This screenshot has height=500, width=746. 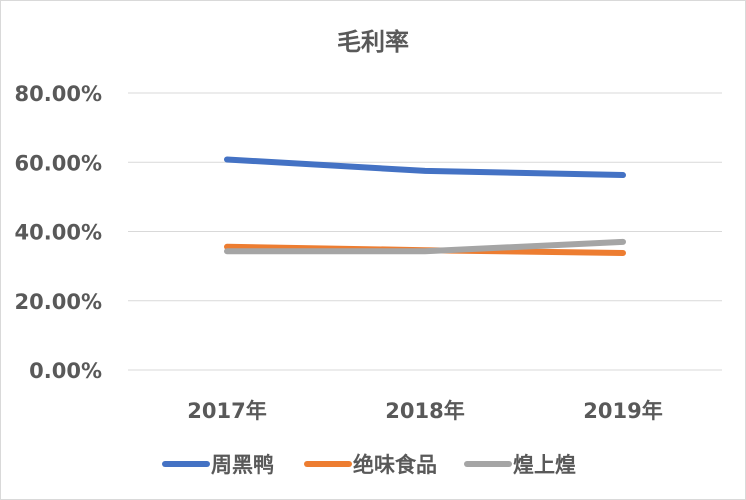 I want to click on legend-label: 周黑鸭, so click(x=242, y=465).